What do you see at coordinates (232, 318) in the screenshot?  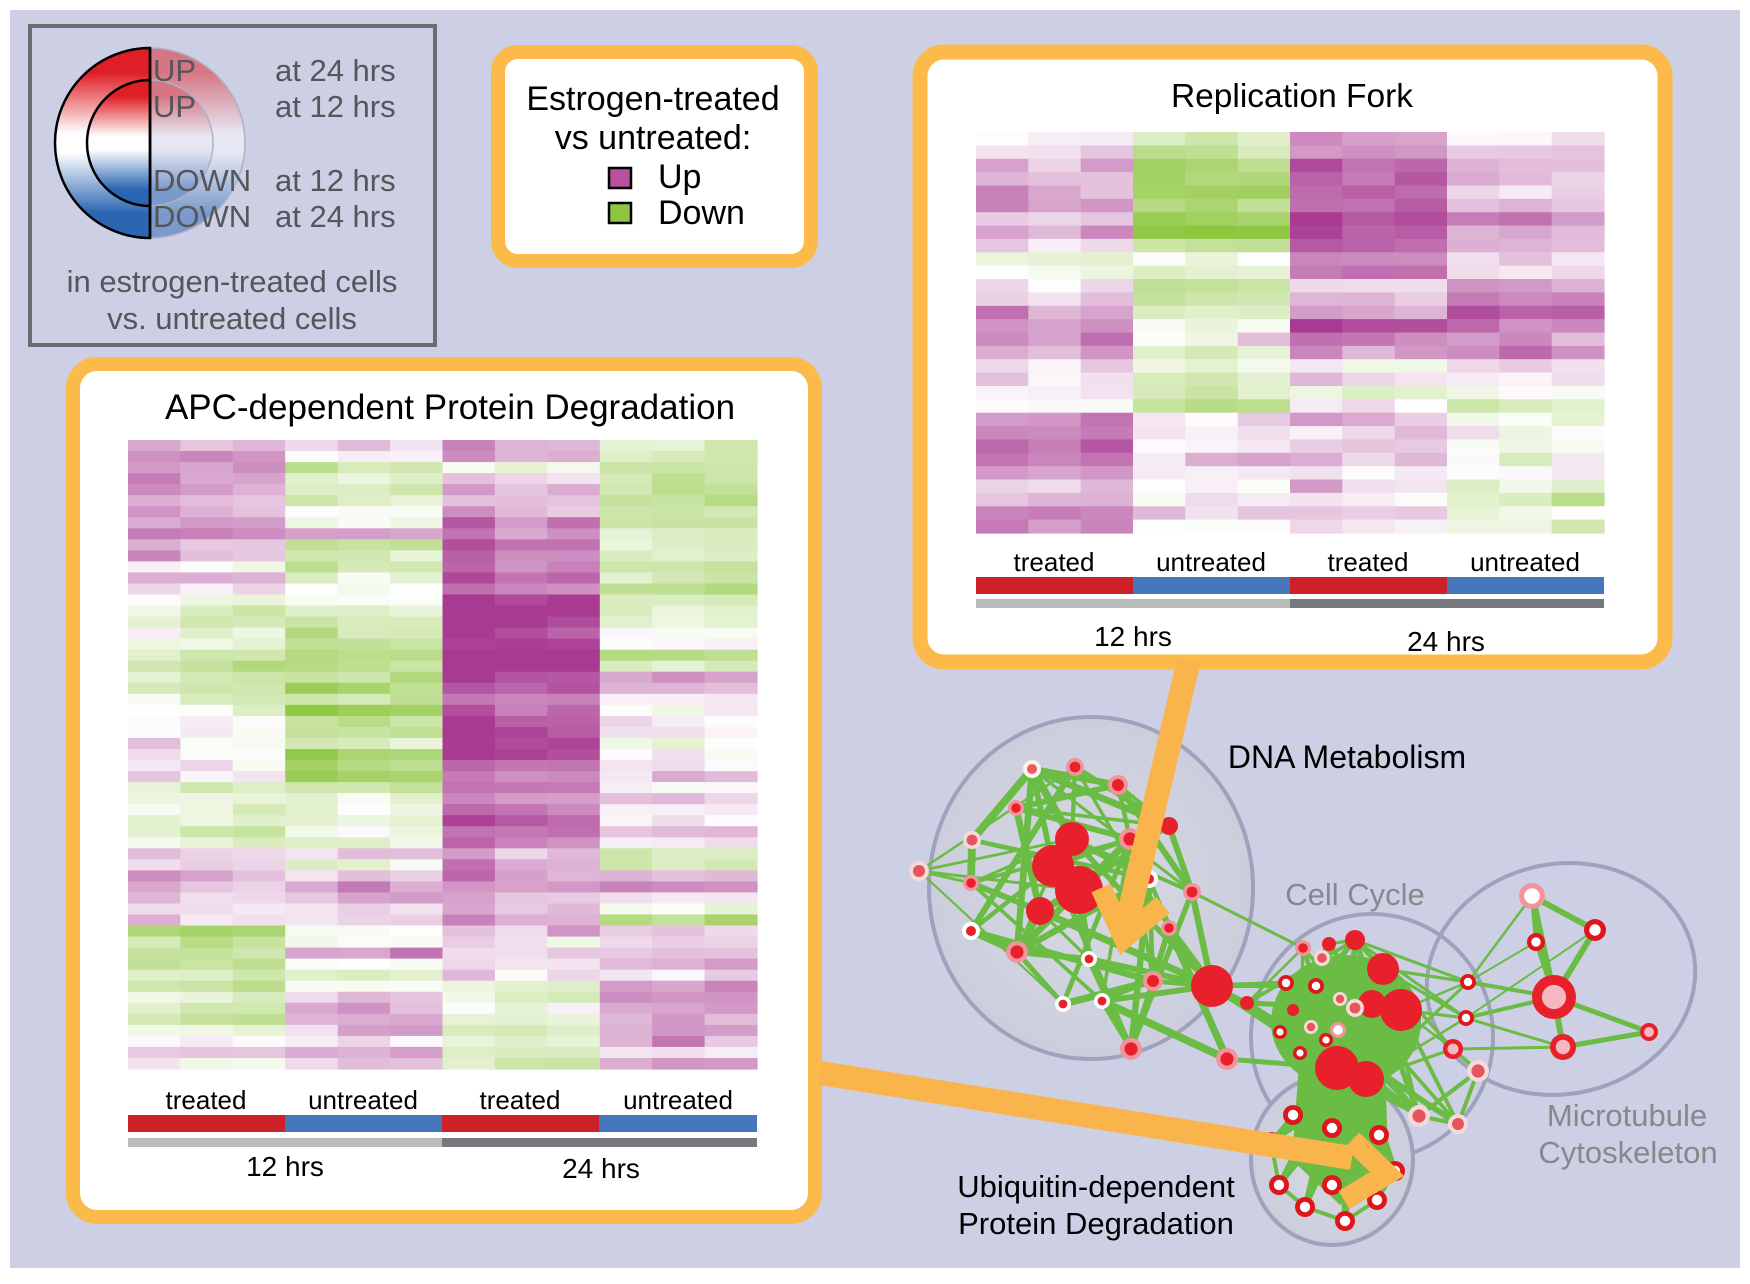 I see `svg-text: vs. untreated cells` at bounding box center [232, 318].